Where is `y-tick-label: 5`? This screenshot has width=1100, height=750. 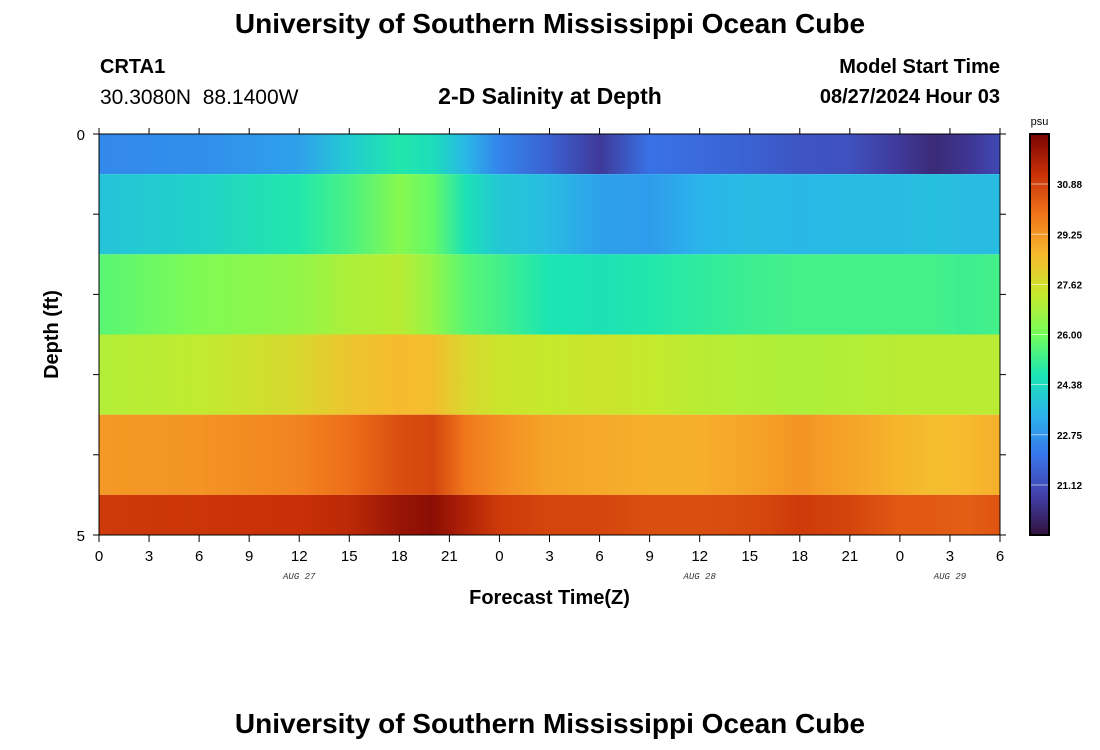
y-tick-label: 5 is located at coordinates (81, 536).